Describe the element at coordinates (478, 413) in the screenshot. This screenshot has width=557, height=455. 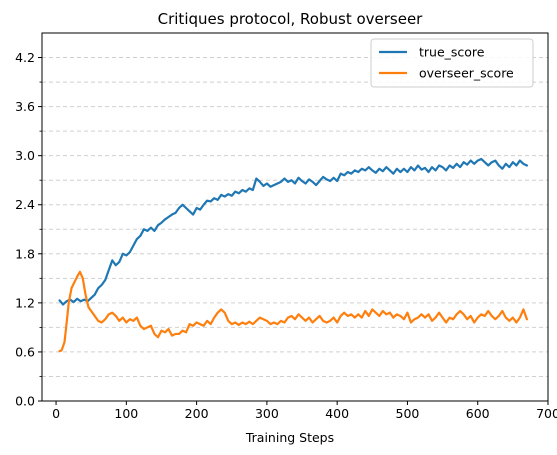
I see `x-tick-label: 600` at that location.